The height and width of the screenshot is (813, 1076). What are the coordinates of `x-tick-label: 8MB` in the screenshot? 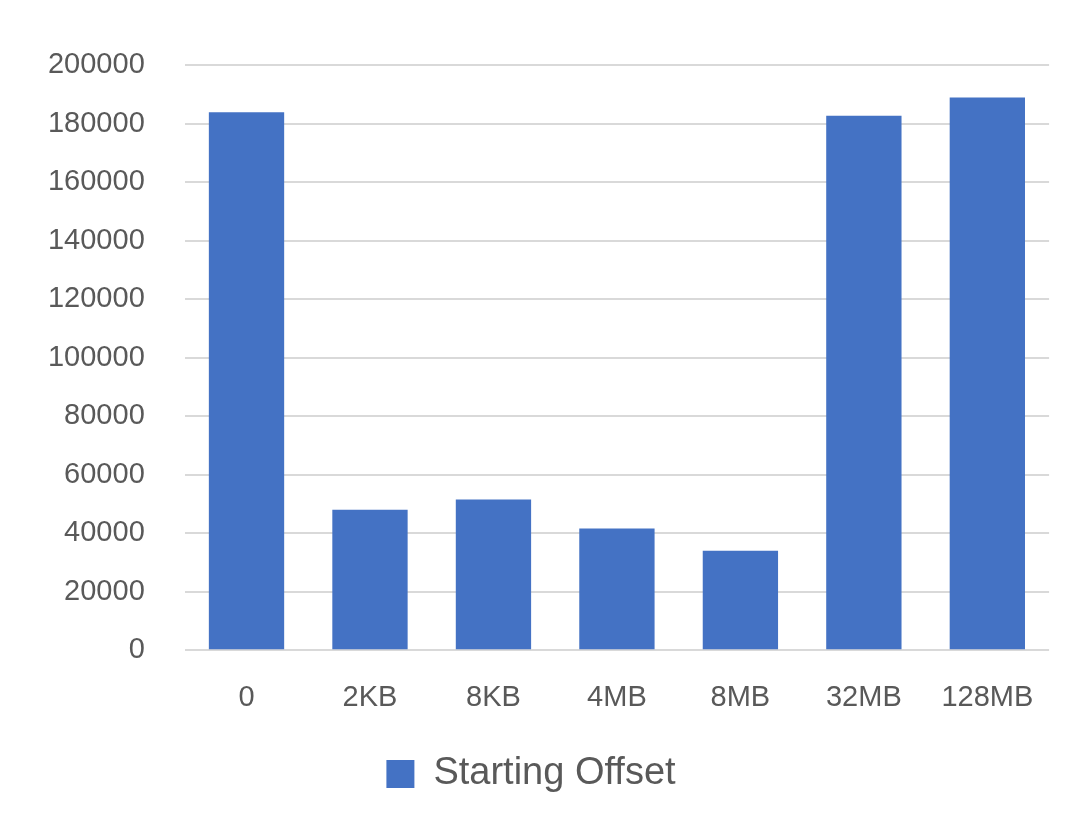 It's located at (740, 695).